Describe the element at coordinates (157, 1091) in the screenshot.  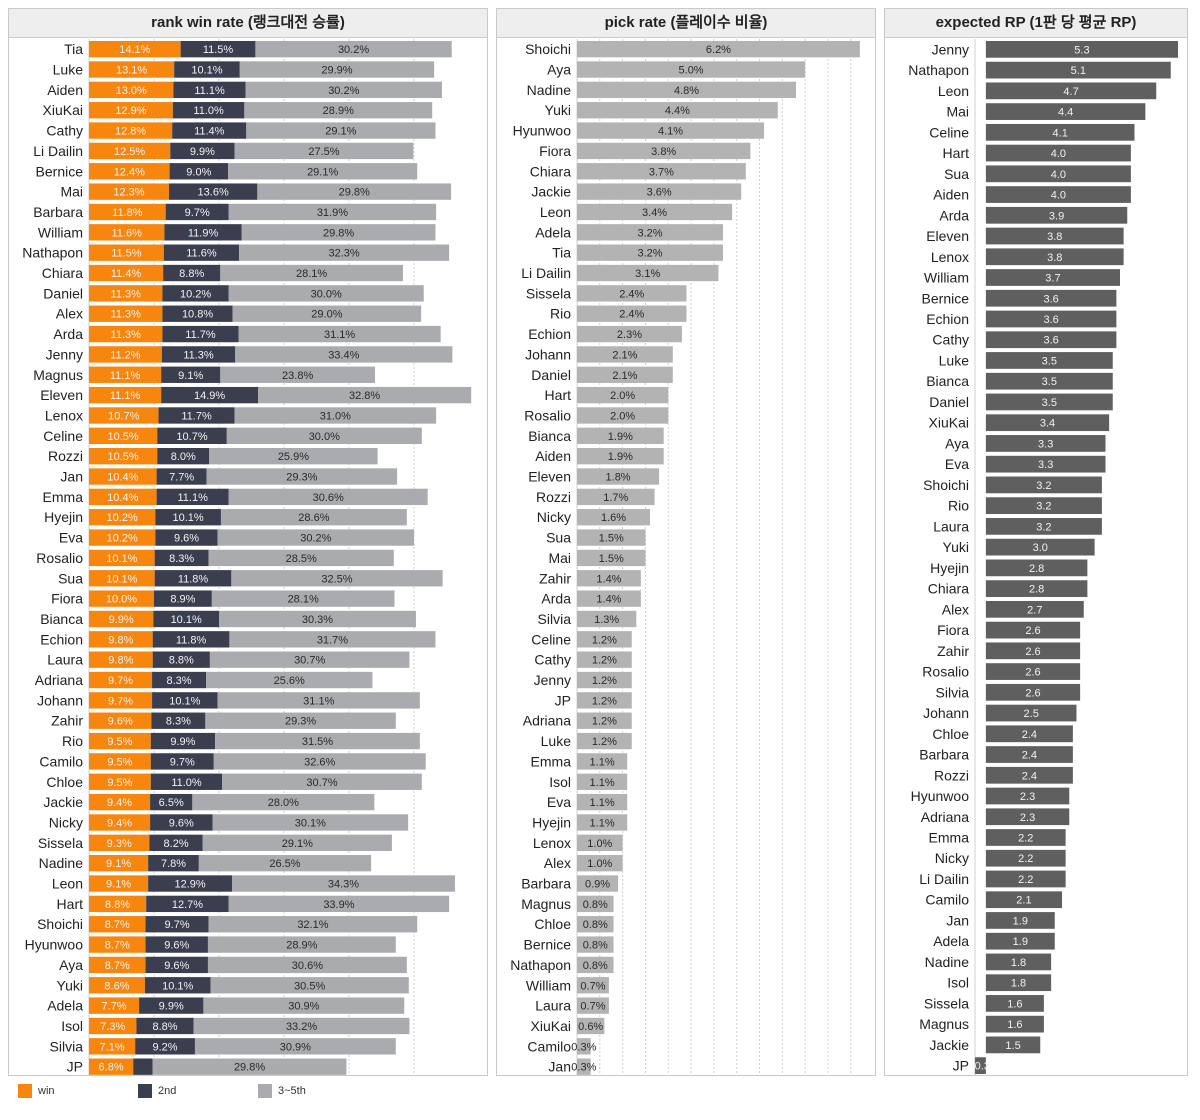
I see `legend-item-2nd: 2nd` at that location.